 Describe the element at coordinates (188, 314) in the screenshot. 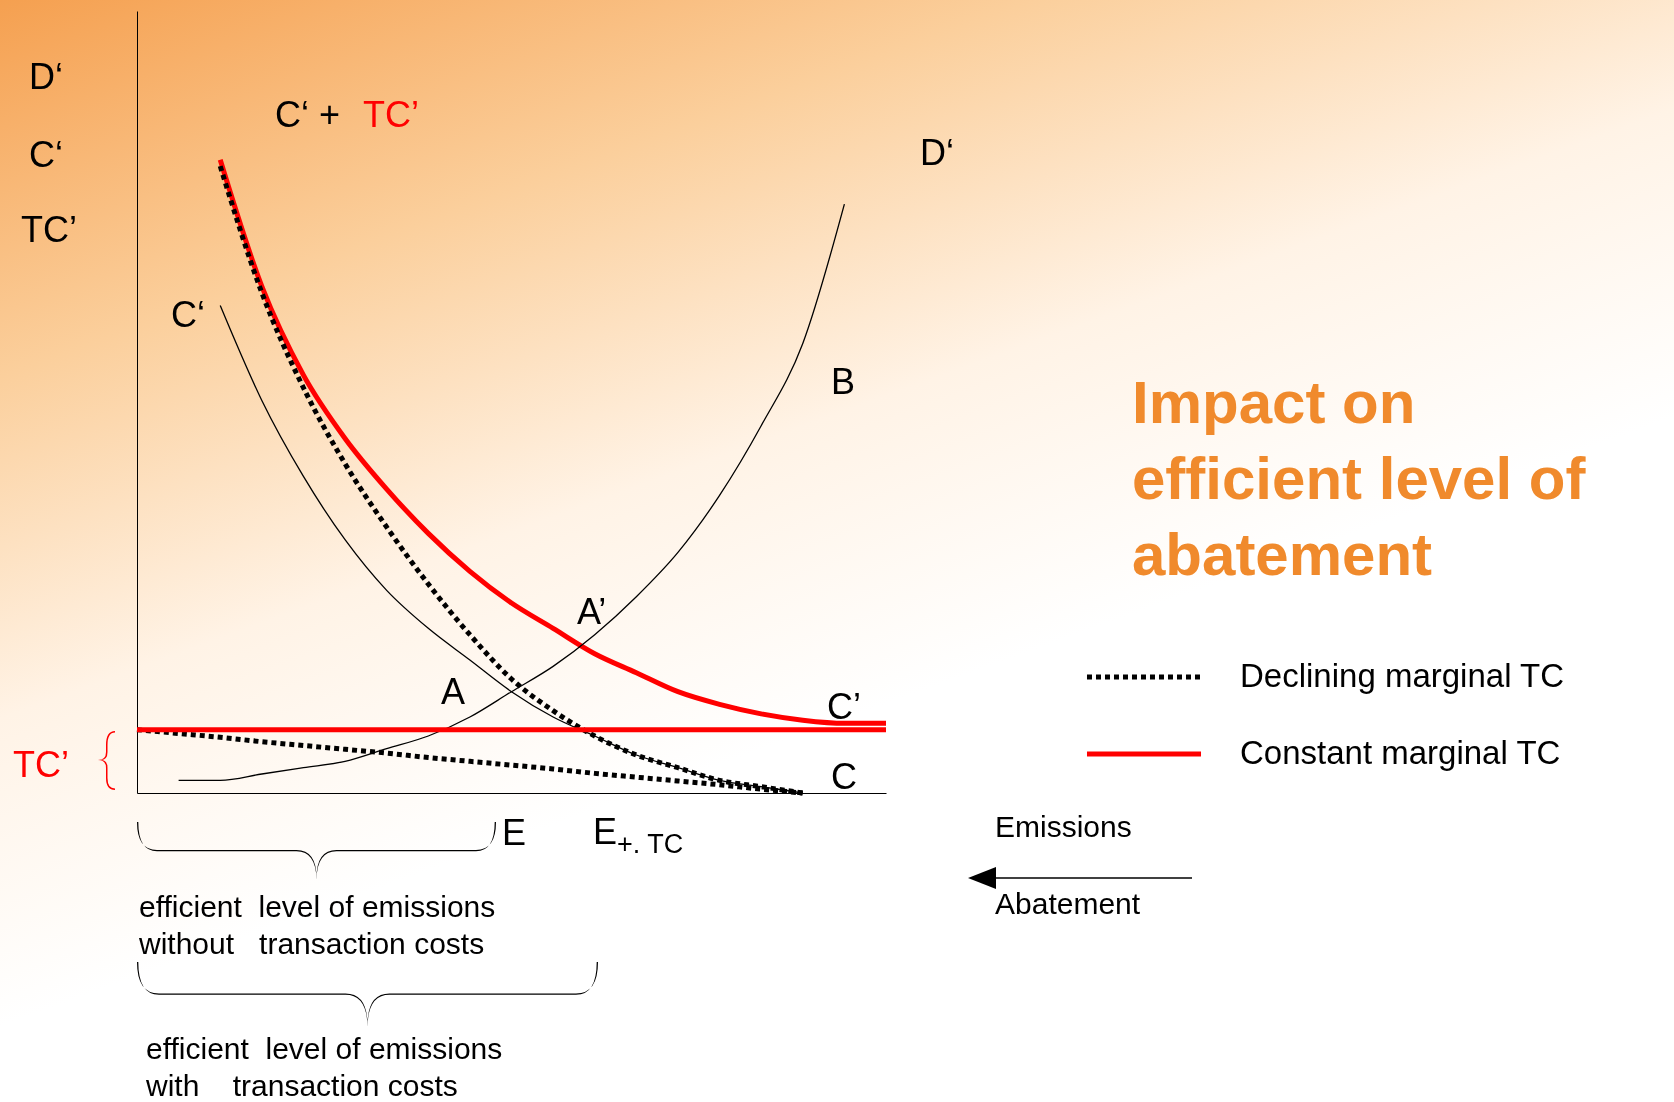

I see `annotation: C‘` at that location.